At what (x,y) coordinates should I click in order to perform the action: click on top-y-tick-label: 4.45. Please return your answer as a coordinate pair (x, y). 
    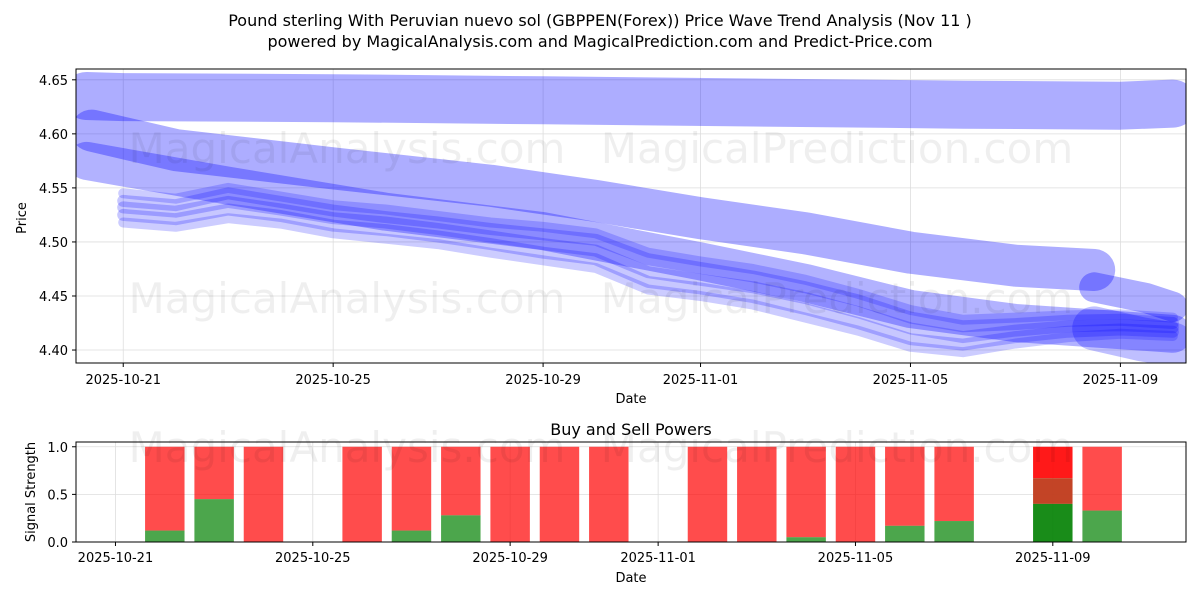
    Looking at the image, I should click on (53, 297).